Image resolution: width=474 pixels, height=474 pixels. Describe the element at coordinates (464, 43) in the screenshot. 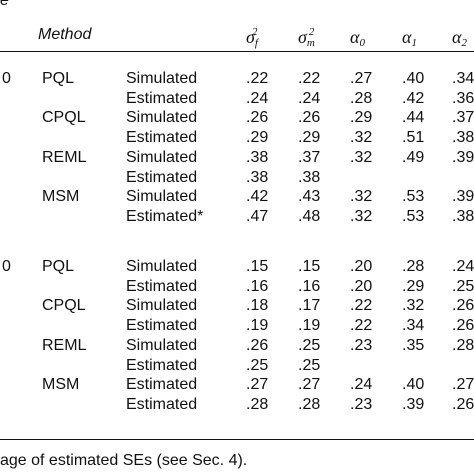

I see `column-header-subscript: 2` at that location.